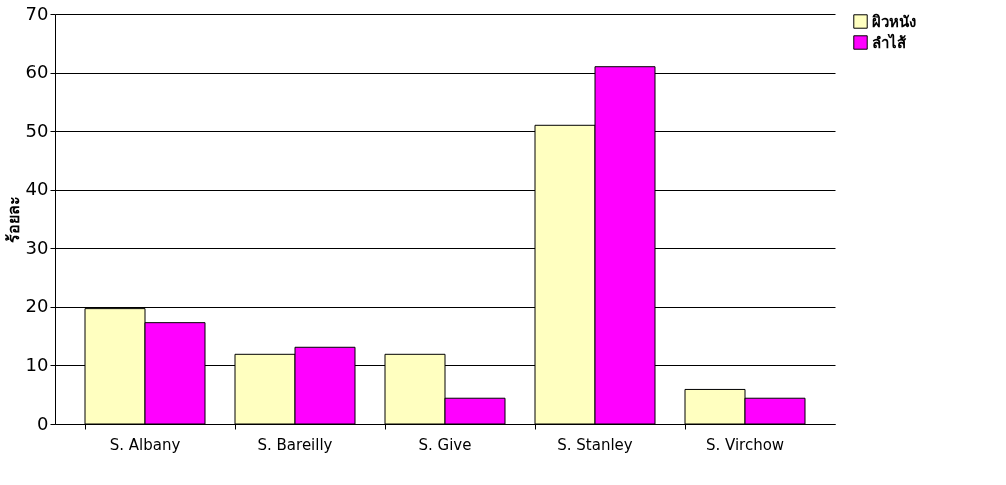  What do you see at coordinates (894, 21) in the screenshot?
I see `legend-label: ผิวหนัง` at bounding box center [894, 21].